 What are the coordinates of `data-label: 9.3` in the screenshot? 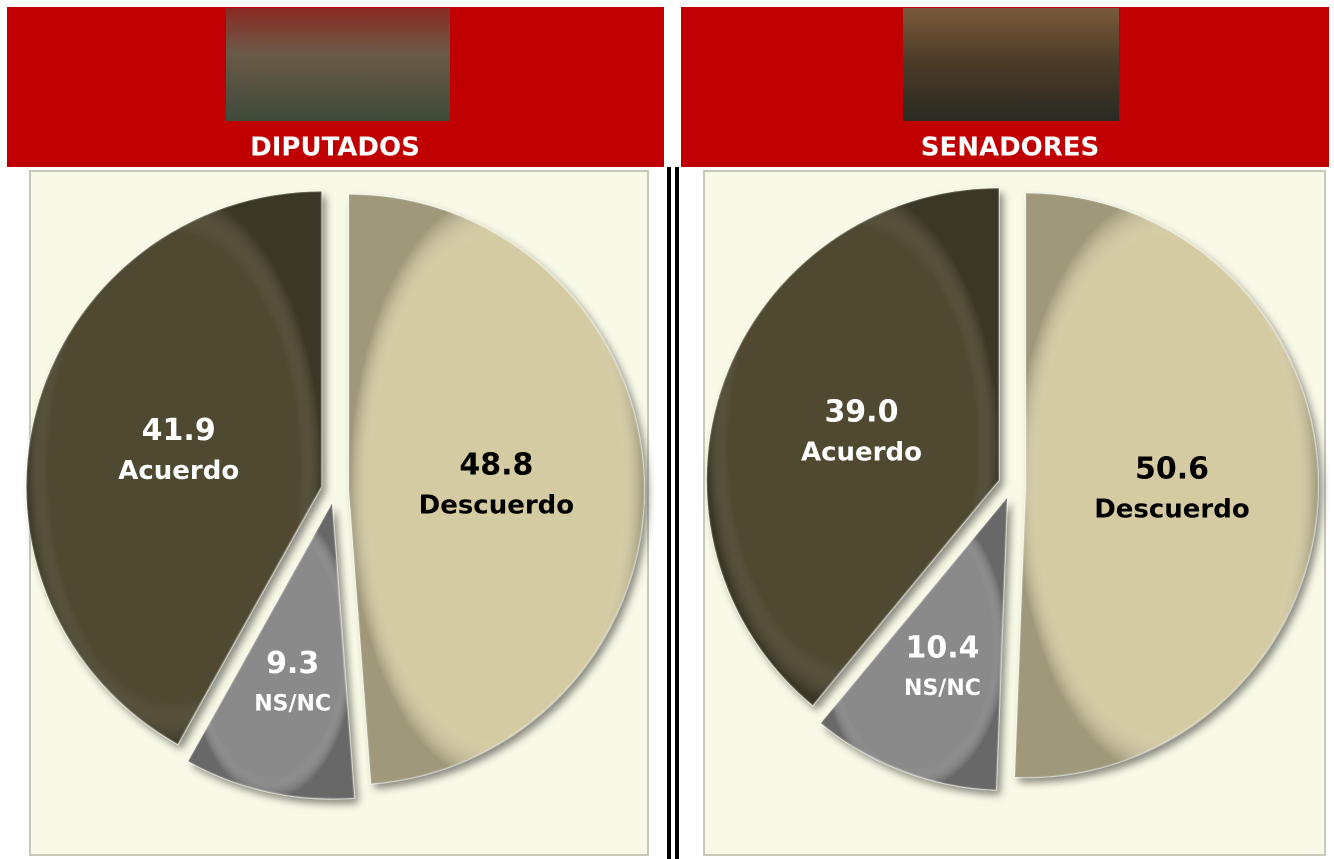 It's located at (292, 663).